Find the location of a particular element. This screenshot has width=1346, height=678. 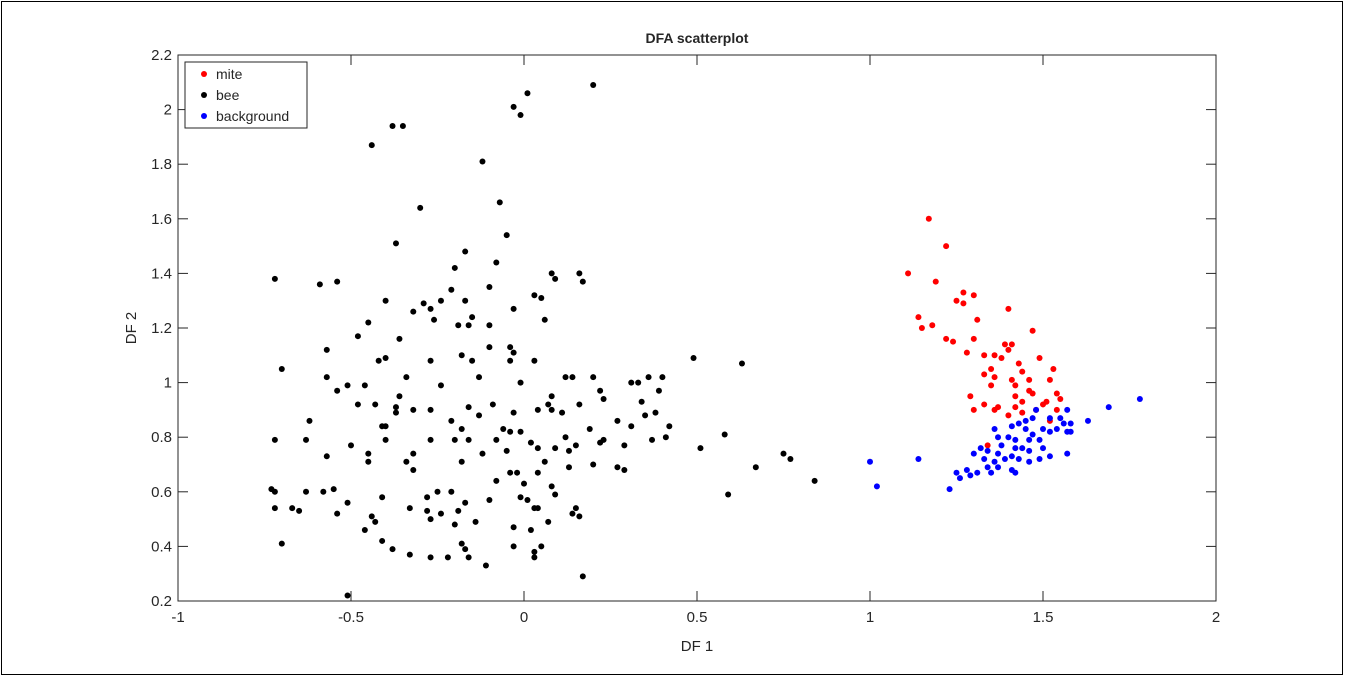

y-tick-label: 1.4 is located at coordinates (161, 273).